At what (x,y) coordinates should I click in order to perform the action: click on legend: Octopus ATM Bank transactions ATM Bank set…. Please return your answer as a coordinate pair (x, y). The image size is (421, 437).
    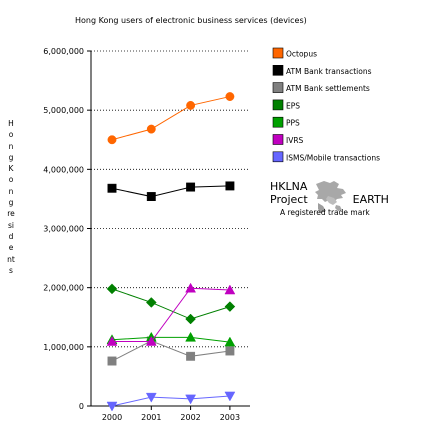
    Looking at the image, I should click on (326, 105).